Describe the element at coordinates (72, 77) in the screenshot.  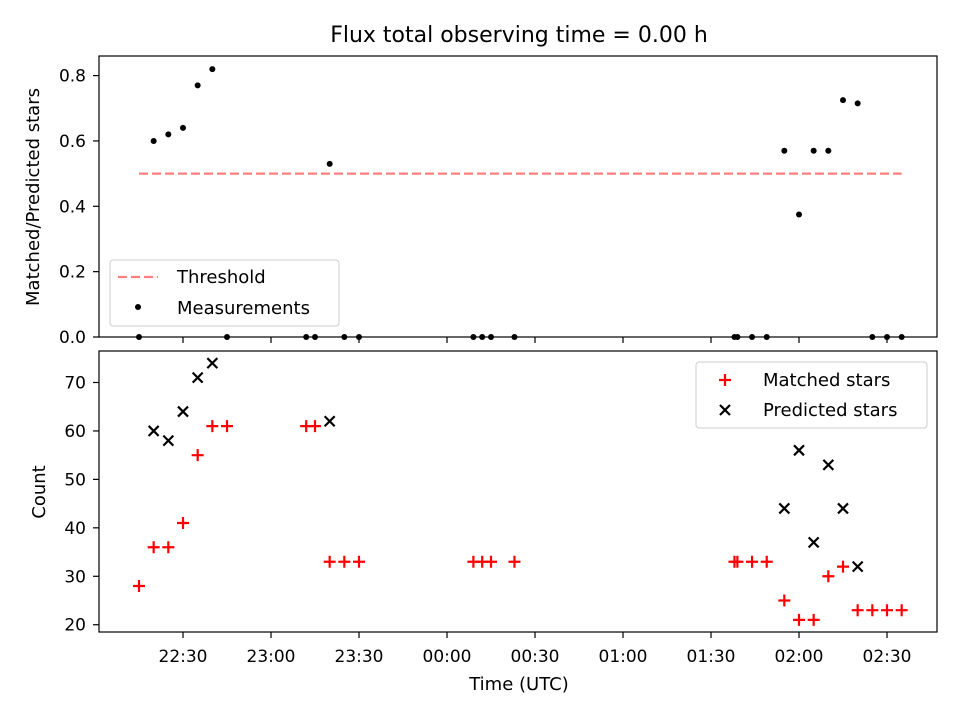
I see `ratio-ytick-label: 0.8` at that location.